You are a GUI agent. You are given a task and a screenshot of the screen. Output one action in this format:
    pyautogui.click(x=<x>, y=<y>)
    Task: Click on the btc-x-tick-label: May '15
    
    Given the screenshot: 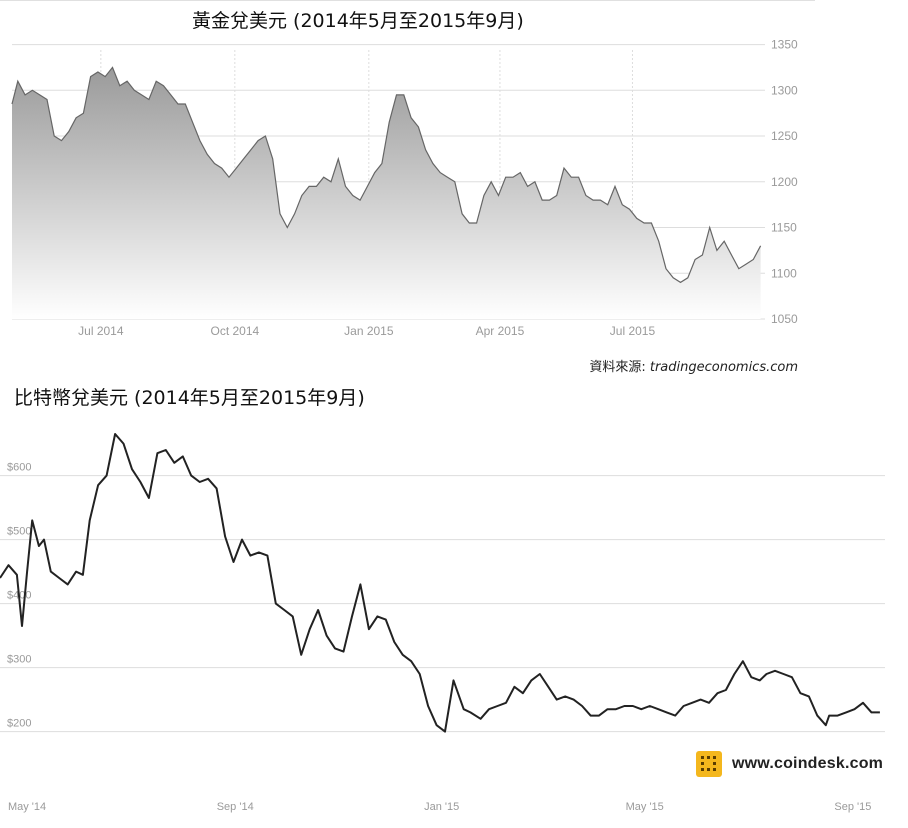 What is the action you would take?
    pyautogui.click(x=645, y=807)
    